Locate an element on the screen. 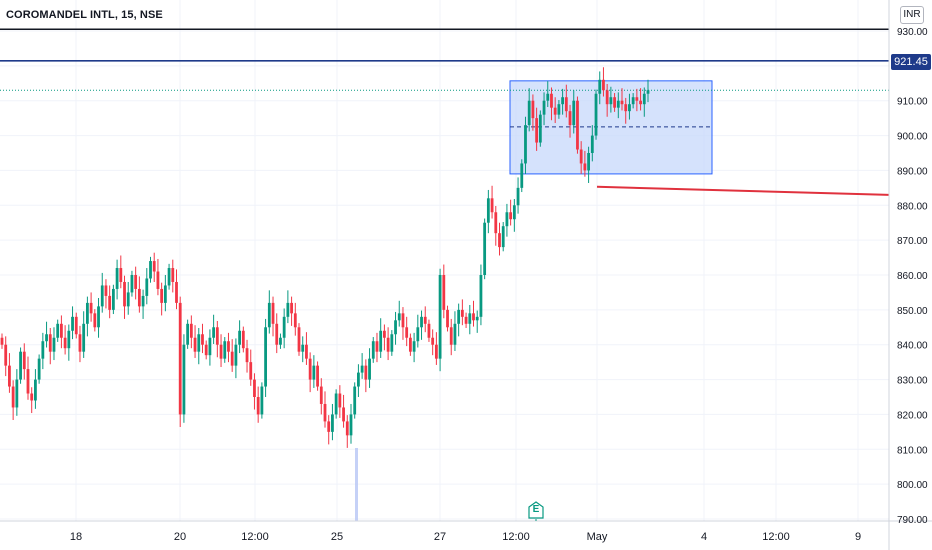  trendline is located at coordinates (743, 190).